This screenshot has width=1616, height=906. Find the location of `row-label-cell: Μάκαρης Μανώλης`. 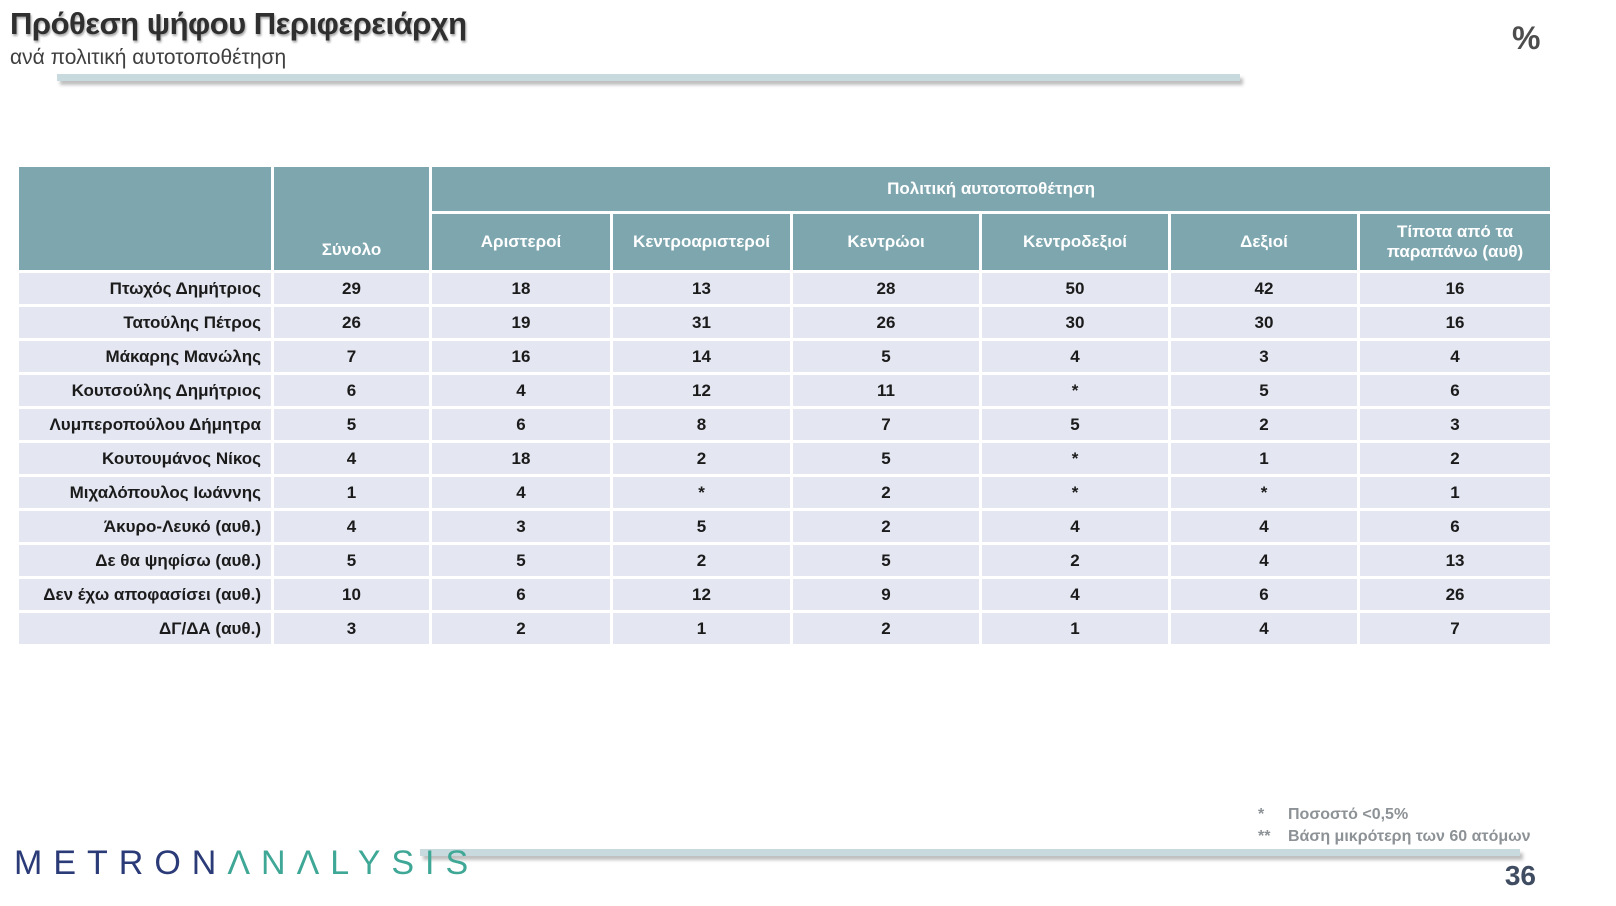

row-label-cell: Μάκαρης Μανώλης is located at coordinates (145, 356).